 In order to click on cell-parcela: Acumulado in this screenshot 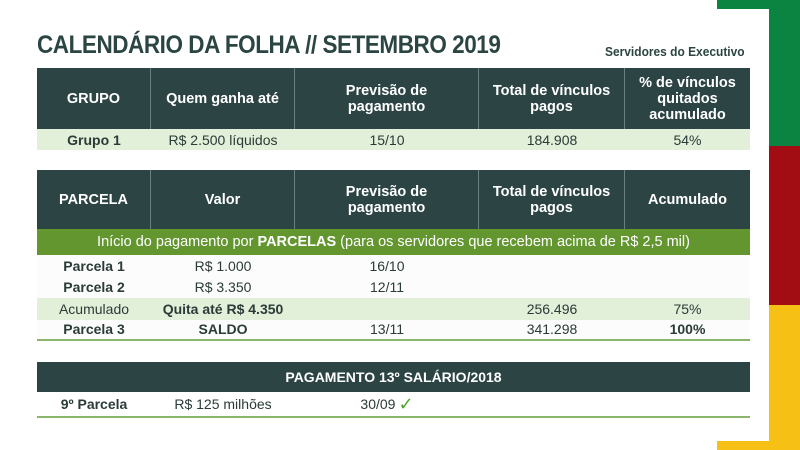, I will do `click(94, 308)`.